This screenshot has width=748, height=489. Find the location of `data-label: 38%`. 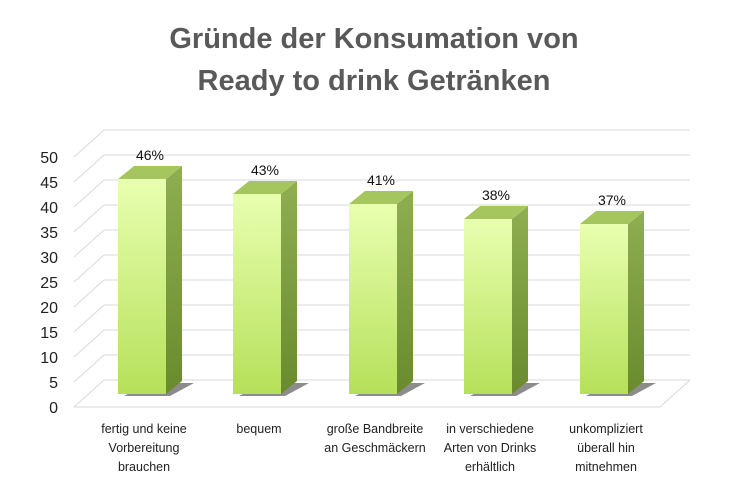

data-label: 38% is located at coordinates (496, 195).